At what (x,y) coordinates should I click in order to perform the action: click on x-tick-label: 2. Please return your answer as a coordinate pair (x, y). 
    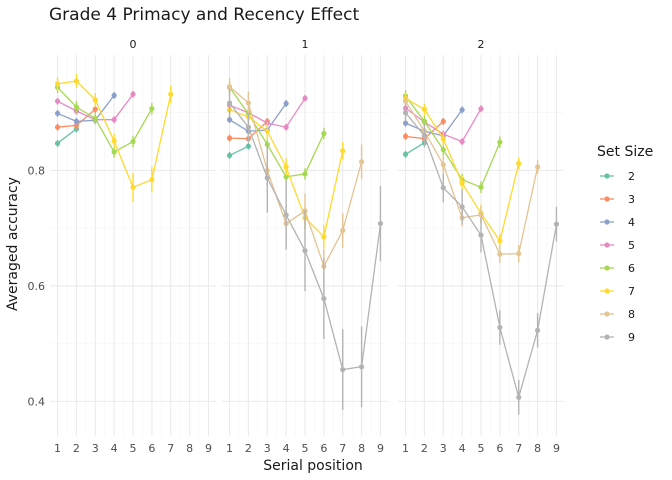
    Looking at the image, I should click on (76, 448).